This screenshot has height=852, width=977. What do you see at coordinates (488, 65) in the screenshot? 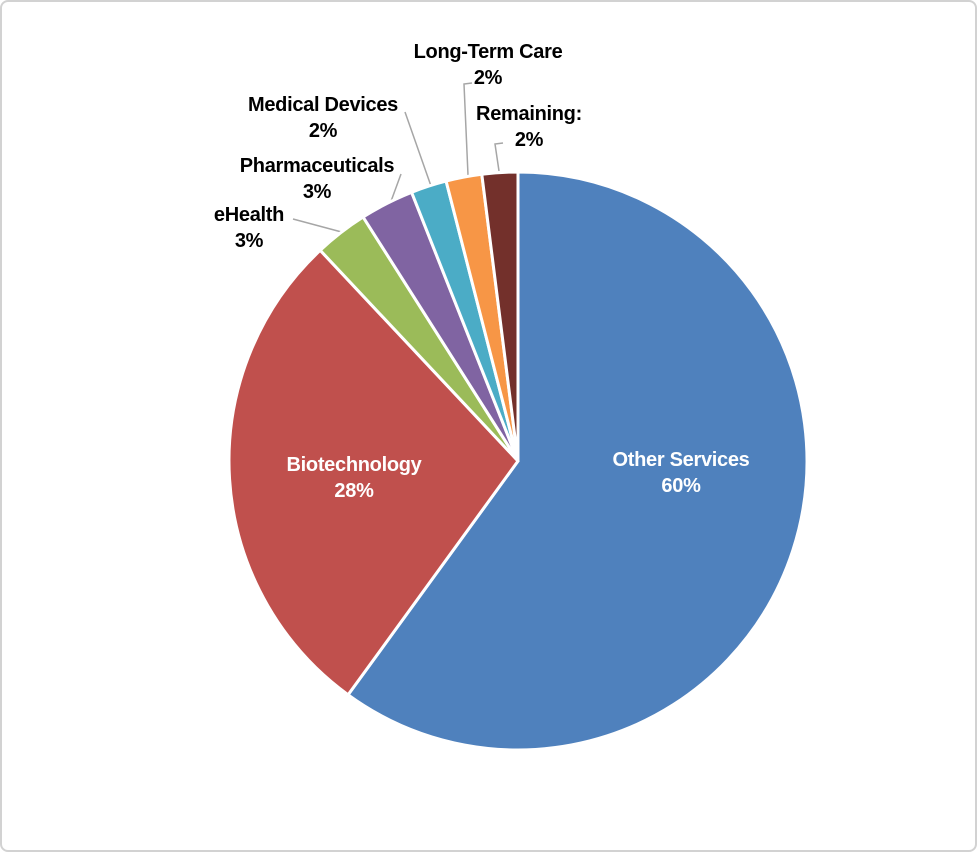
I see `label-long-term-care: Long-Term Care 2%` at bounding box center [488, 65].